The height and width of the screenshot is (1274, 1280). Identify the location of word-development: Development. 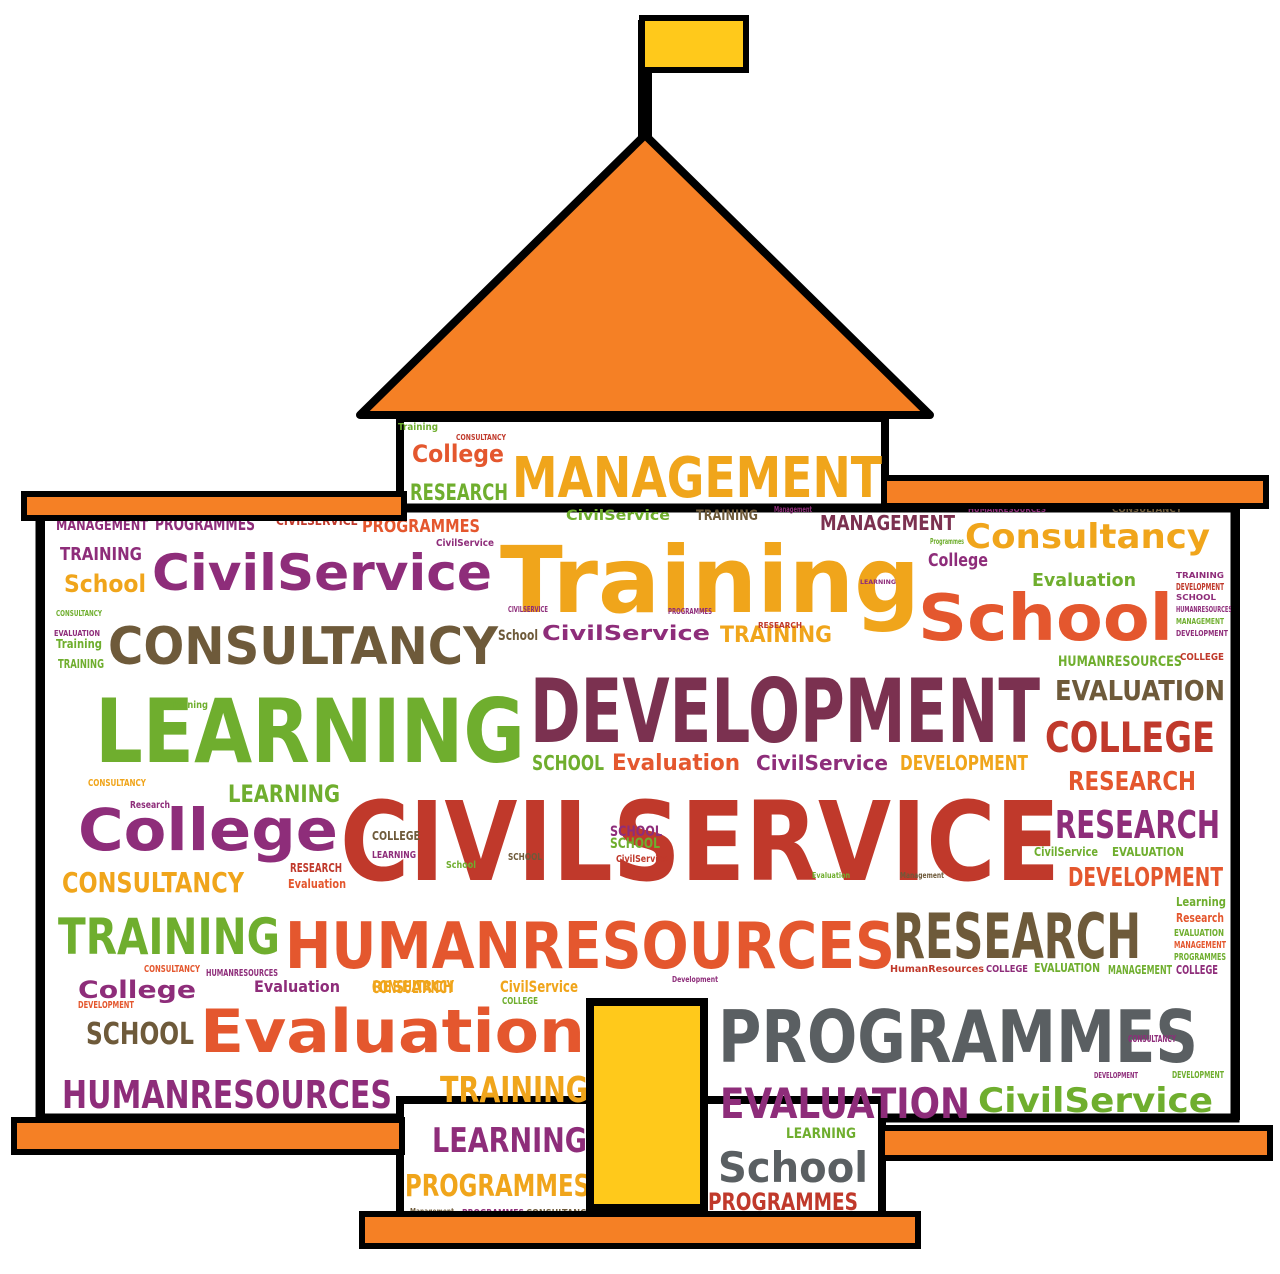
(695, 979).